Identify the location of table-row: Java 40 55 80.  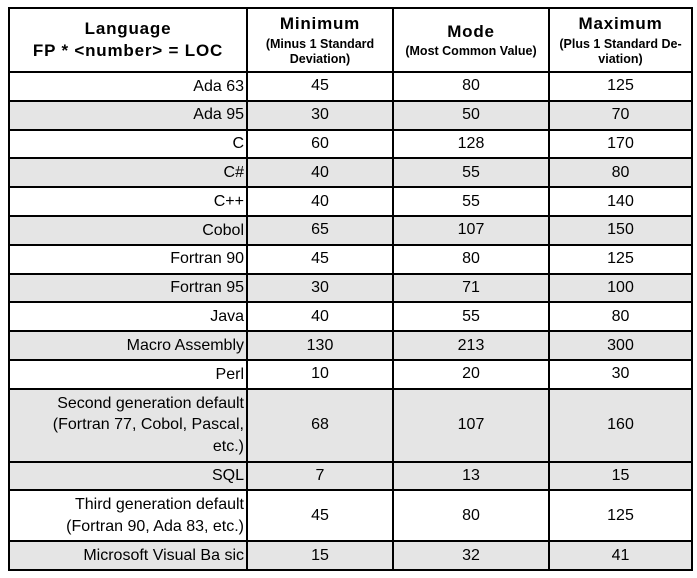
(350, 317).